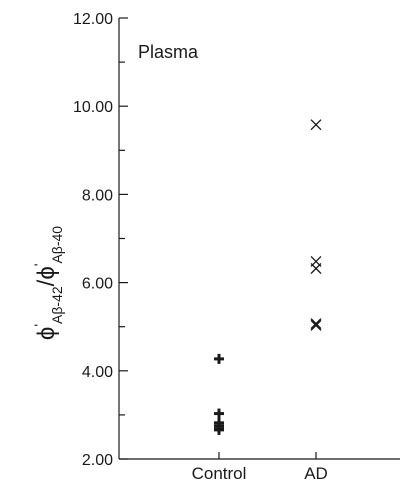  Describe the element at coordinates (93, 107) in the screenshot. I see `y-tick-label: 10.00` at that location.